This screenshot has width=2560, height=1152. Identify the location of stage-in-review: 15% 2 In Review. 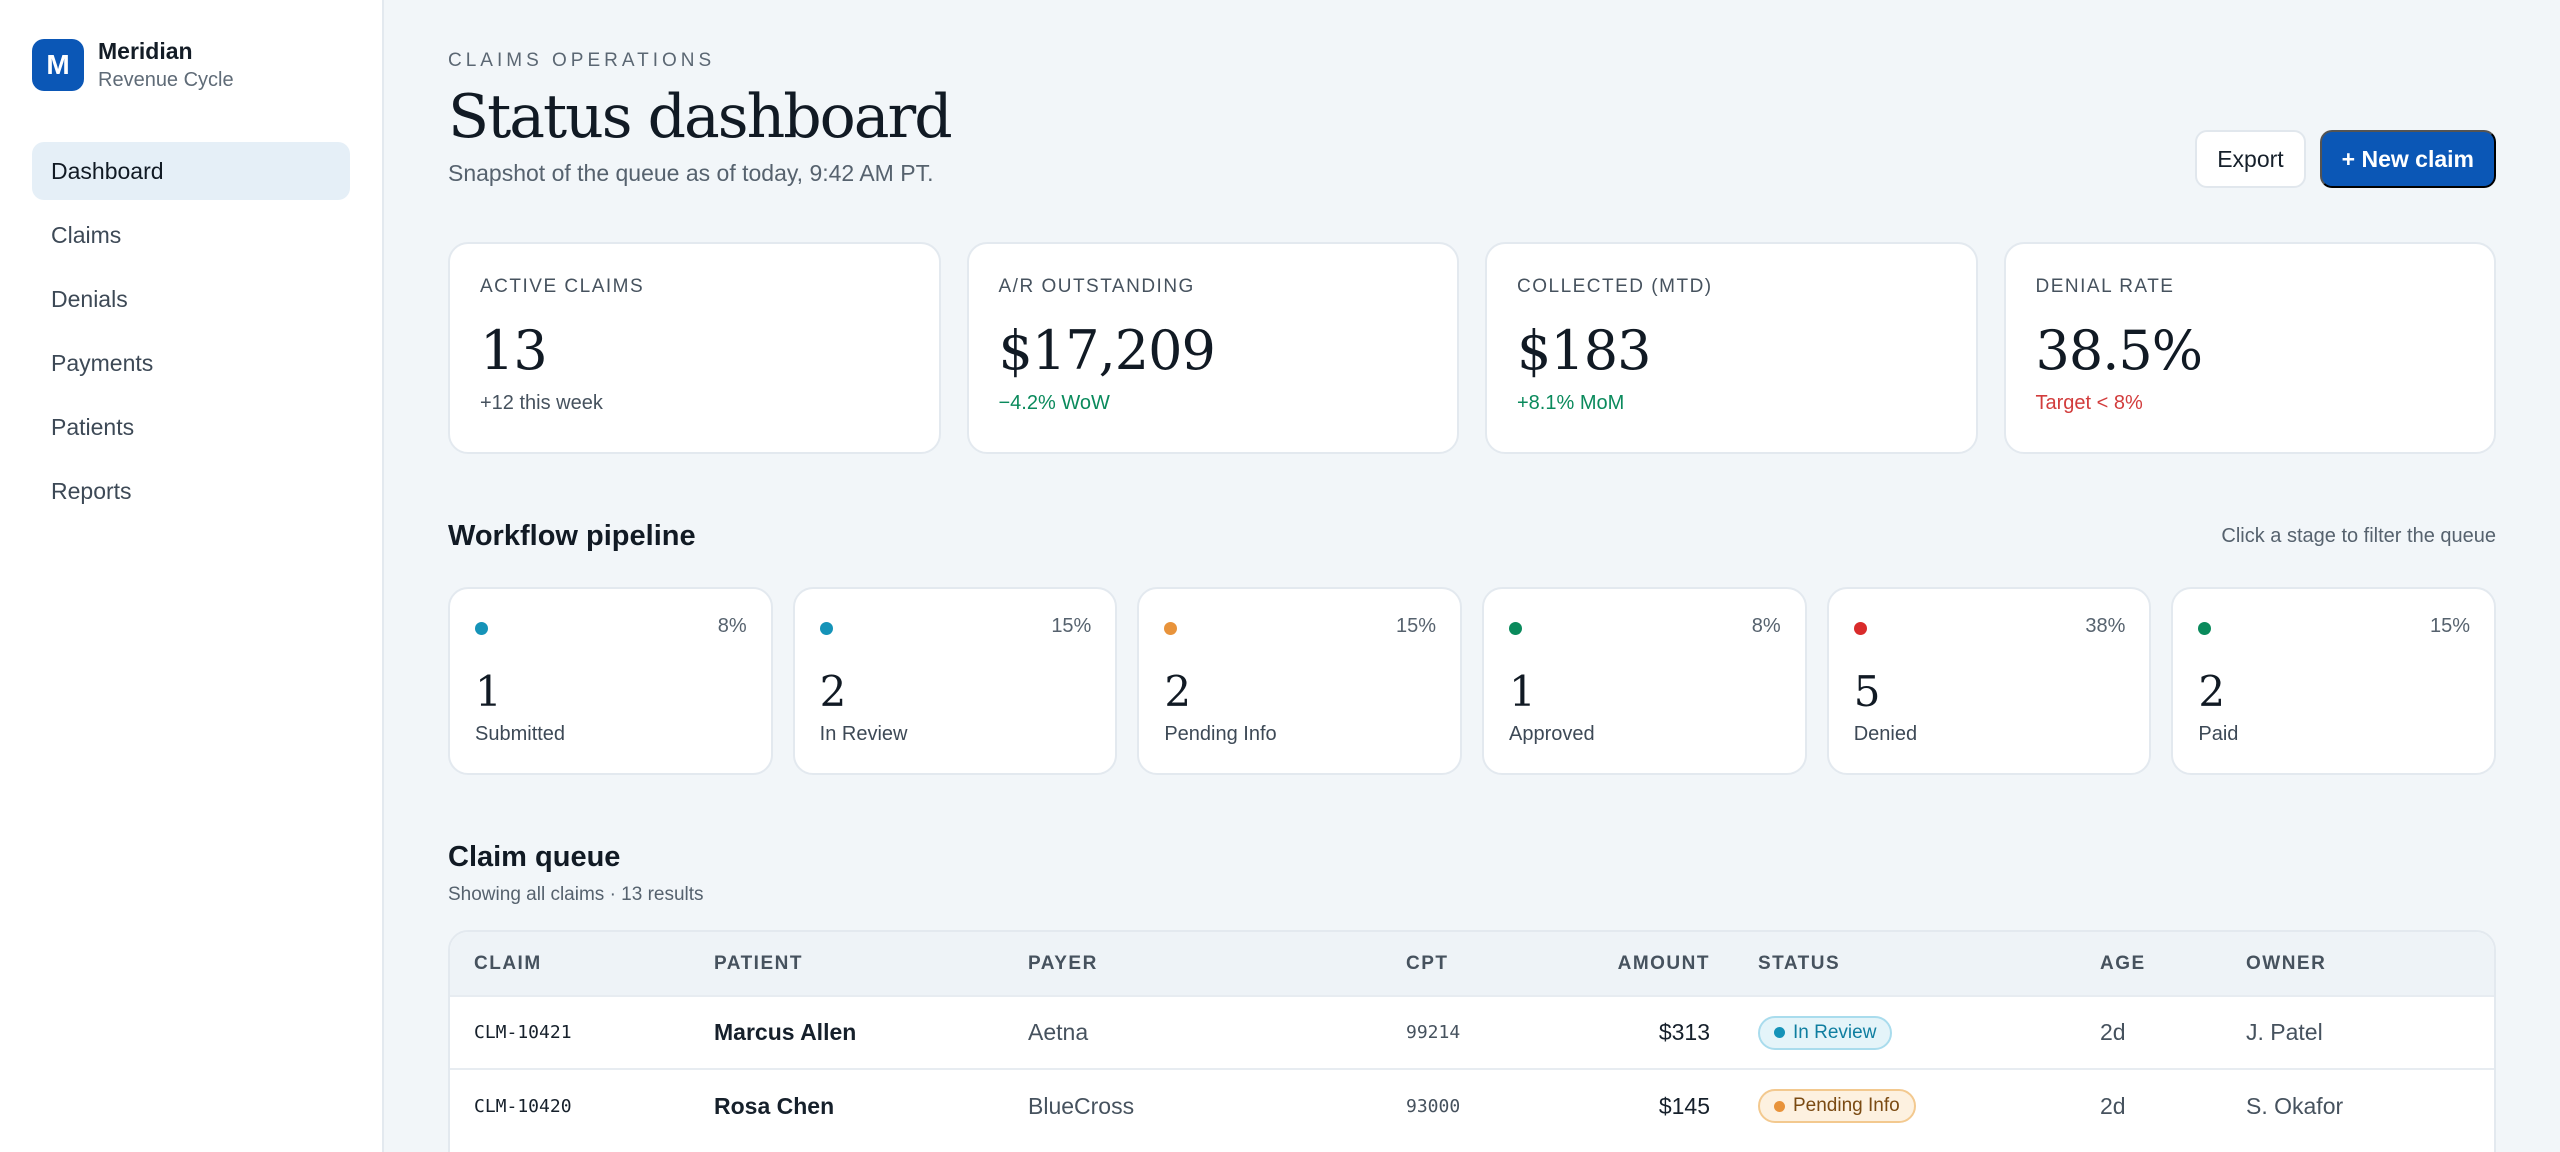
(955, 681).